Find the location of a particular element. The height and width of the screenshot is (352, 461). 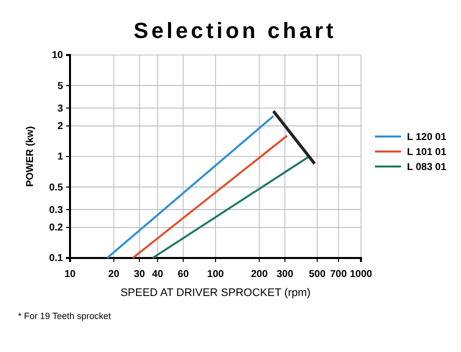

y-tick-label: 0.1 is located at coordinates (56, 258).